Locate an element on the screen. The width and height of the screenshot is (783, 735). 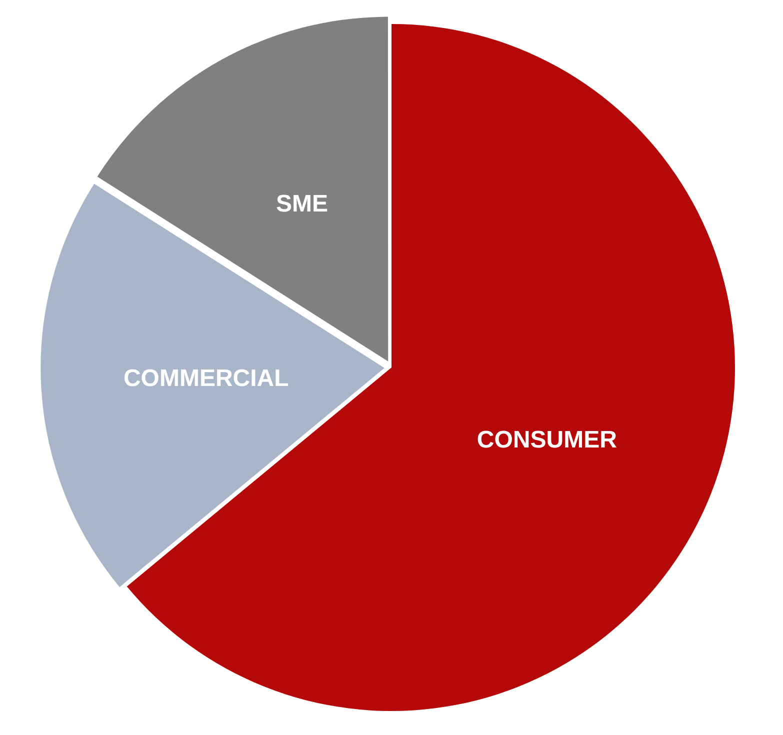
slice-label: COMMERCIAL is located at coordinates (206, 378).